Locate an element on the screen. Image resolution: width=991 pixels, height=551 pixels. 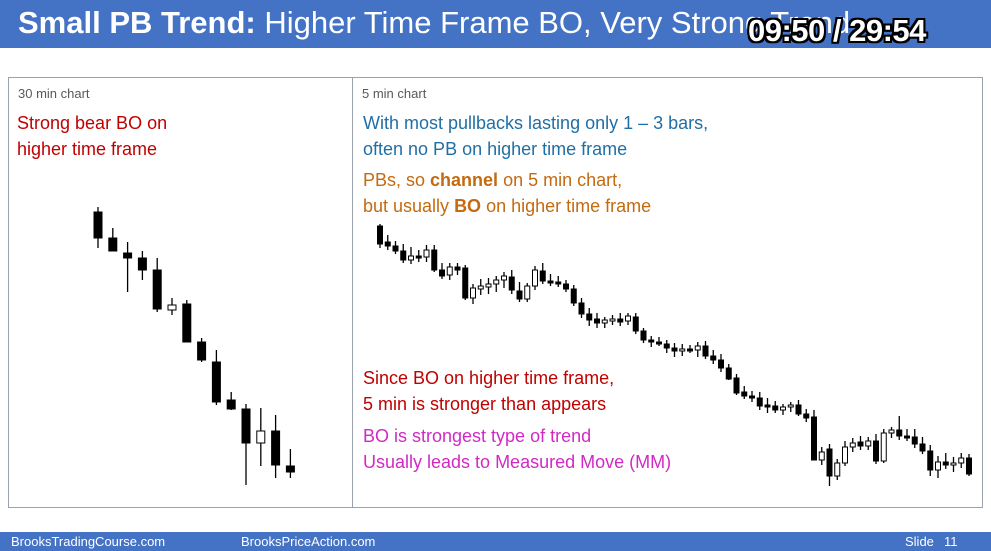
magenta-note-line-2: Usually leads to Measured Move (MM) is located at coordinates (517, 462).